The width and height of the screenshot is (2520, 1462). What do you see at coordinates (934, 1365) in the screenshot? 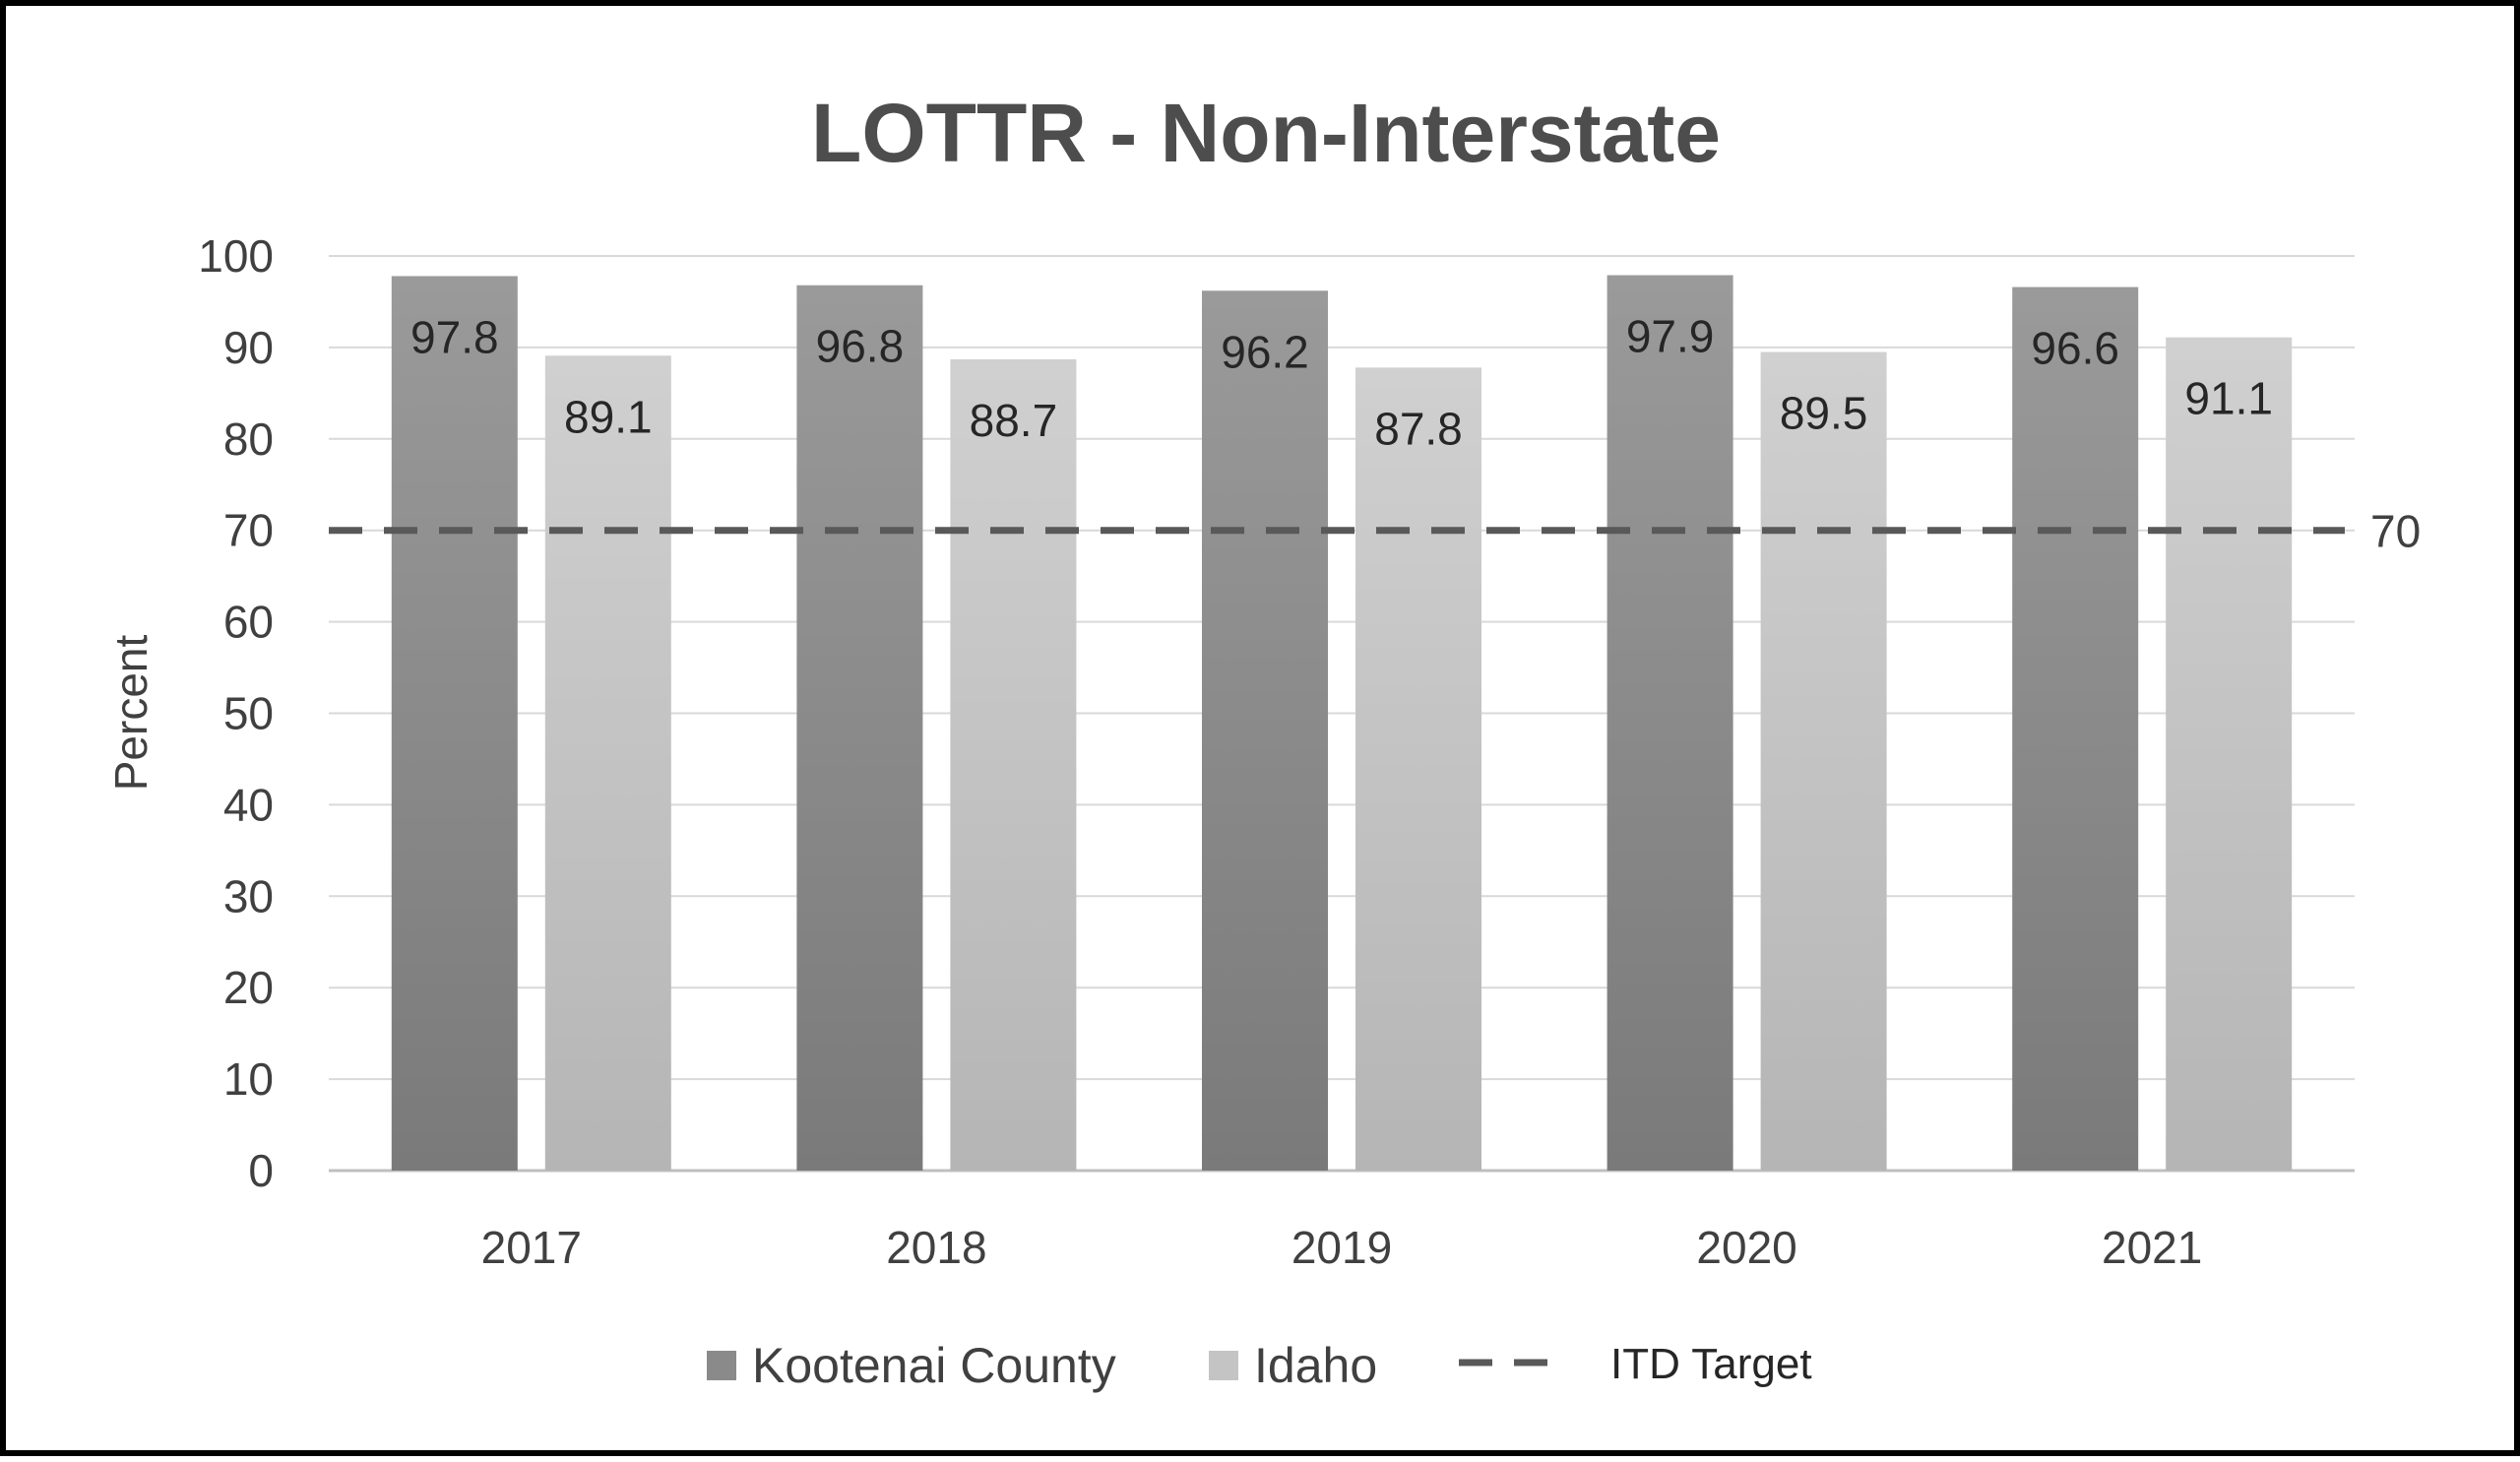
I see `legend-label-kootenai-county: Kootenai County` at bounding box center [934, 1365].